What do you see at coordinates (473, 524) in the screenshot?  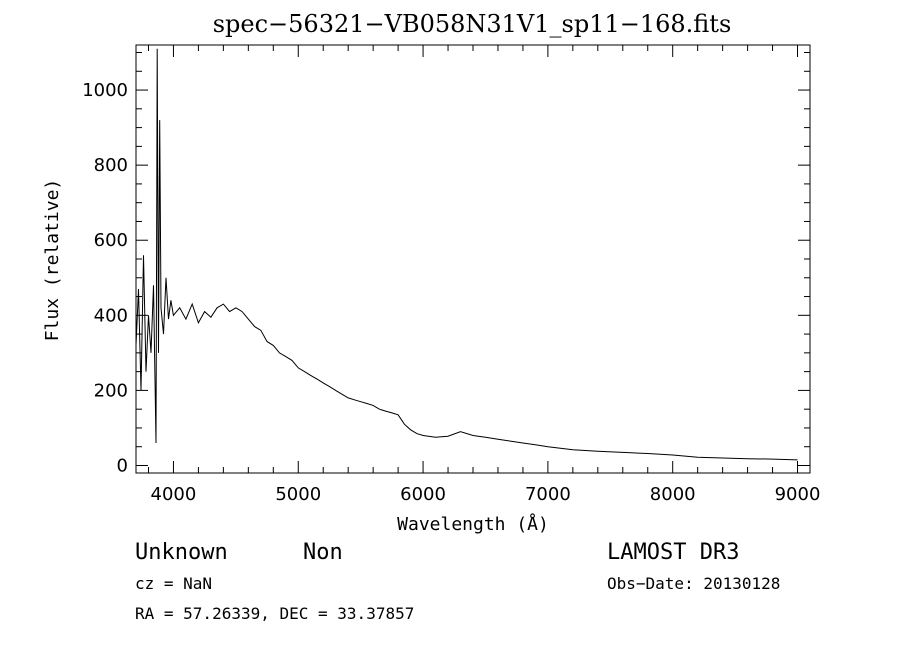 I see `x-axis-label: Wavelength (Å)` at bounding box center [473, 524].